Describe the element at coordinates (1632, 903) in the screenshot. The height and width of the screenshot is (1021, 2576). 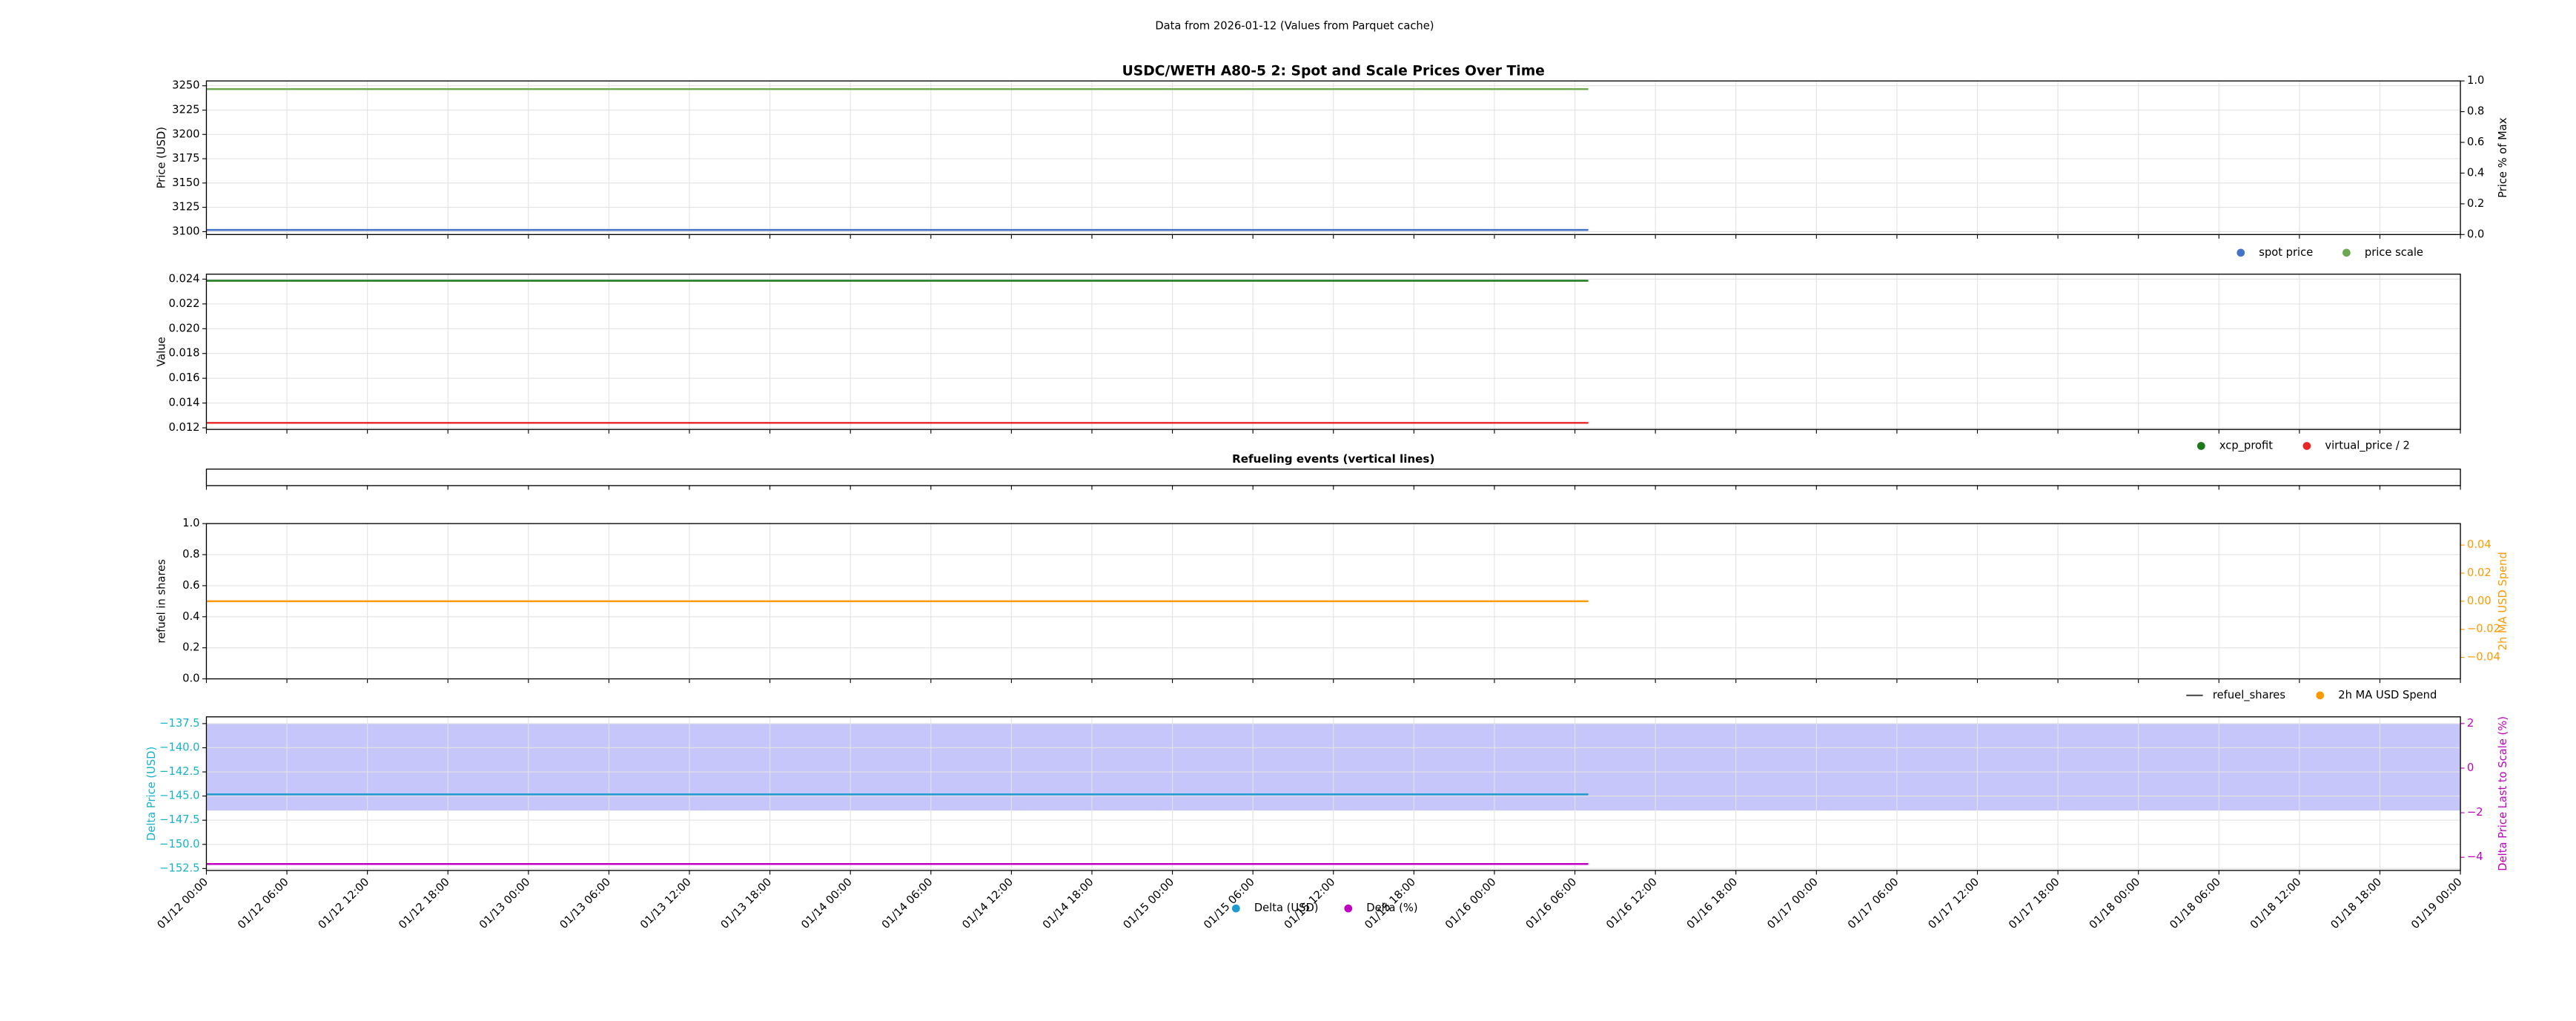
I see `x-tick-label: 01/16 12:00` at that location.